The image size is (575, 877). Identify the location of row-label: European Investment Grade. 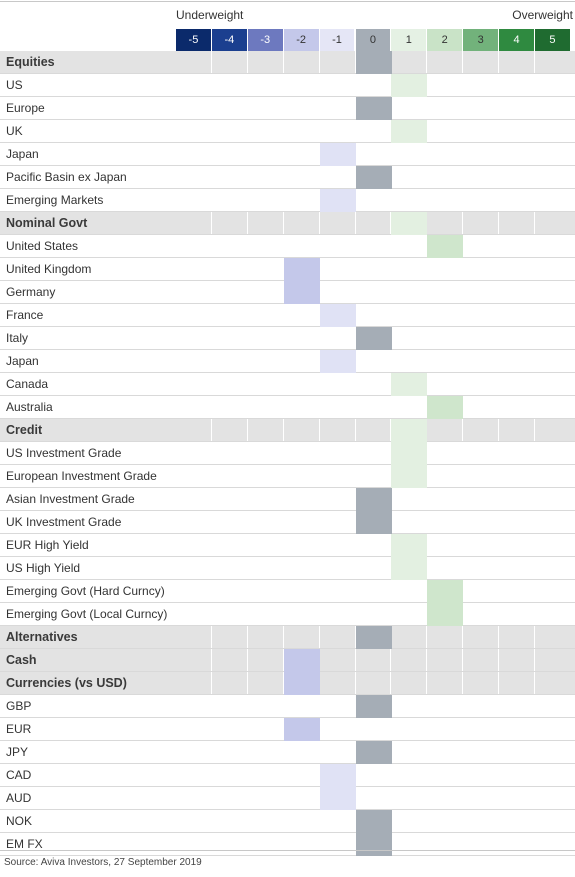
(81, 476).